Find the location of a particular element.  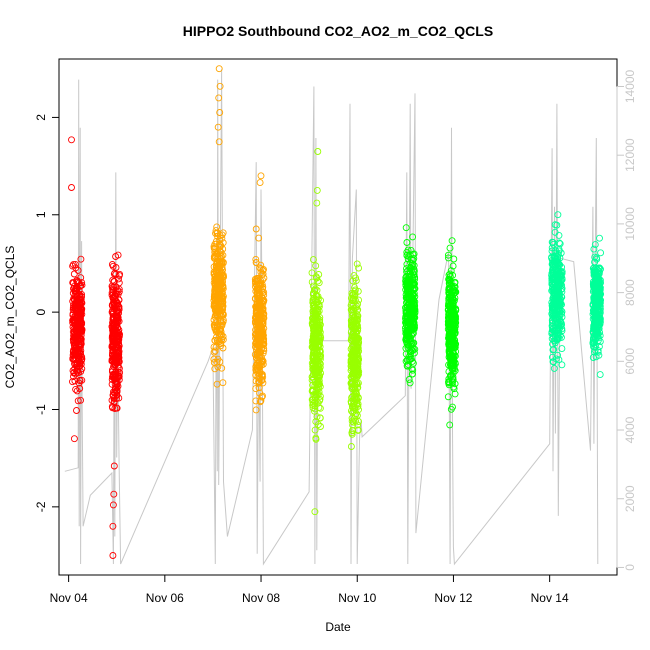

flight-8-points is located at coordinates (452, 333).